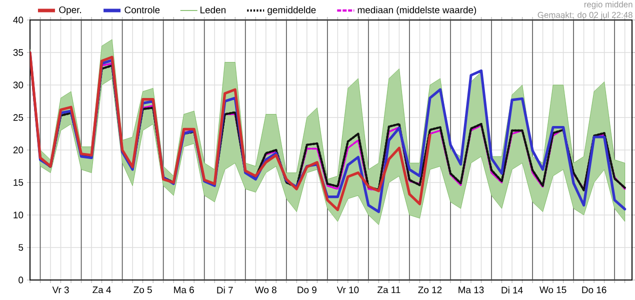 The image size is (635, 300). What do you see at coordinates (143, 290) in the screenshot?
I see `x-tick-label: Zo 5` at bounding box center [143, 290].